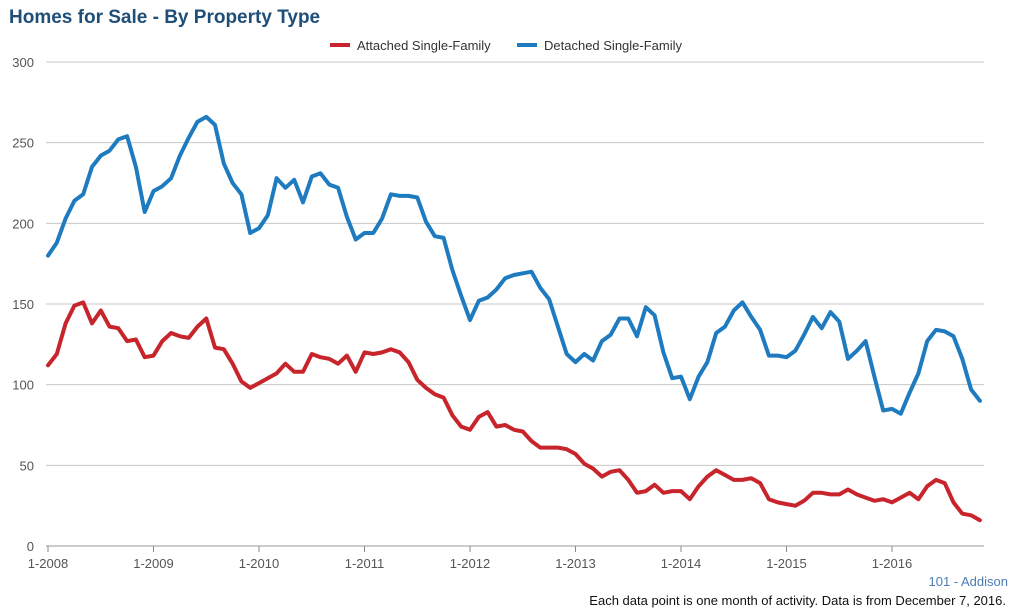  I want to click on legend-label: Detached Single-Family, so click(613, 45).